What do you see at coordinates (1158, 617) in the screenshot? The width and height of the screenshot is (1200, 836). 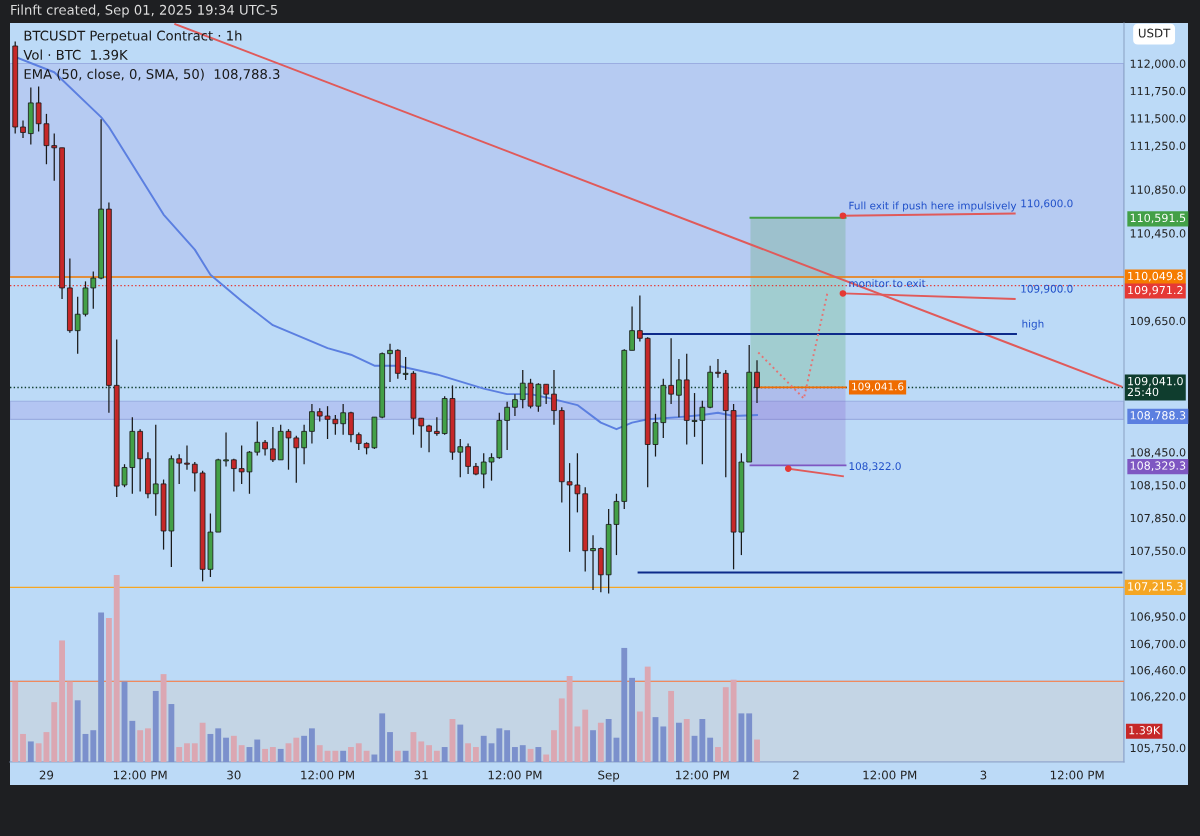 I see `y-tick-label: 106,950.0` at bounding box center [1158, 617].